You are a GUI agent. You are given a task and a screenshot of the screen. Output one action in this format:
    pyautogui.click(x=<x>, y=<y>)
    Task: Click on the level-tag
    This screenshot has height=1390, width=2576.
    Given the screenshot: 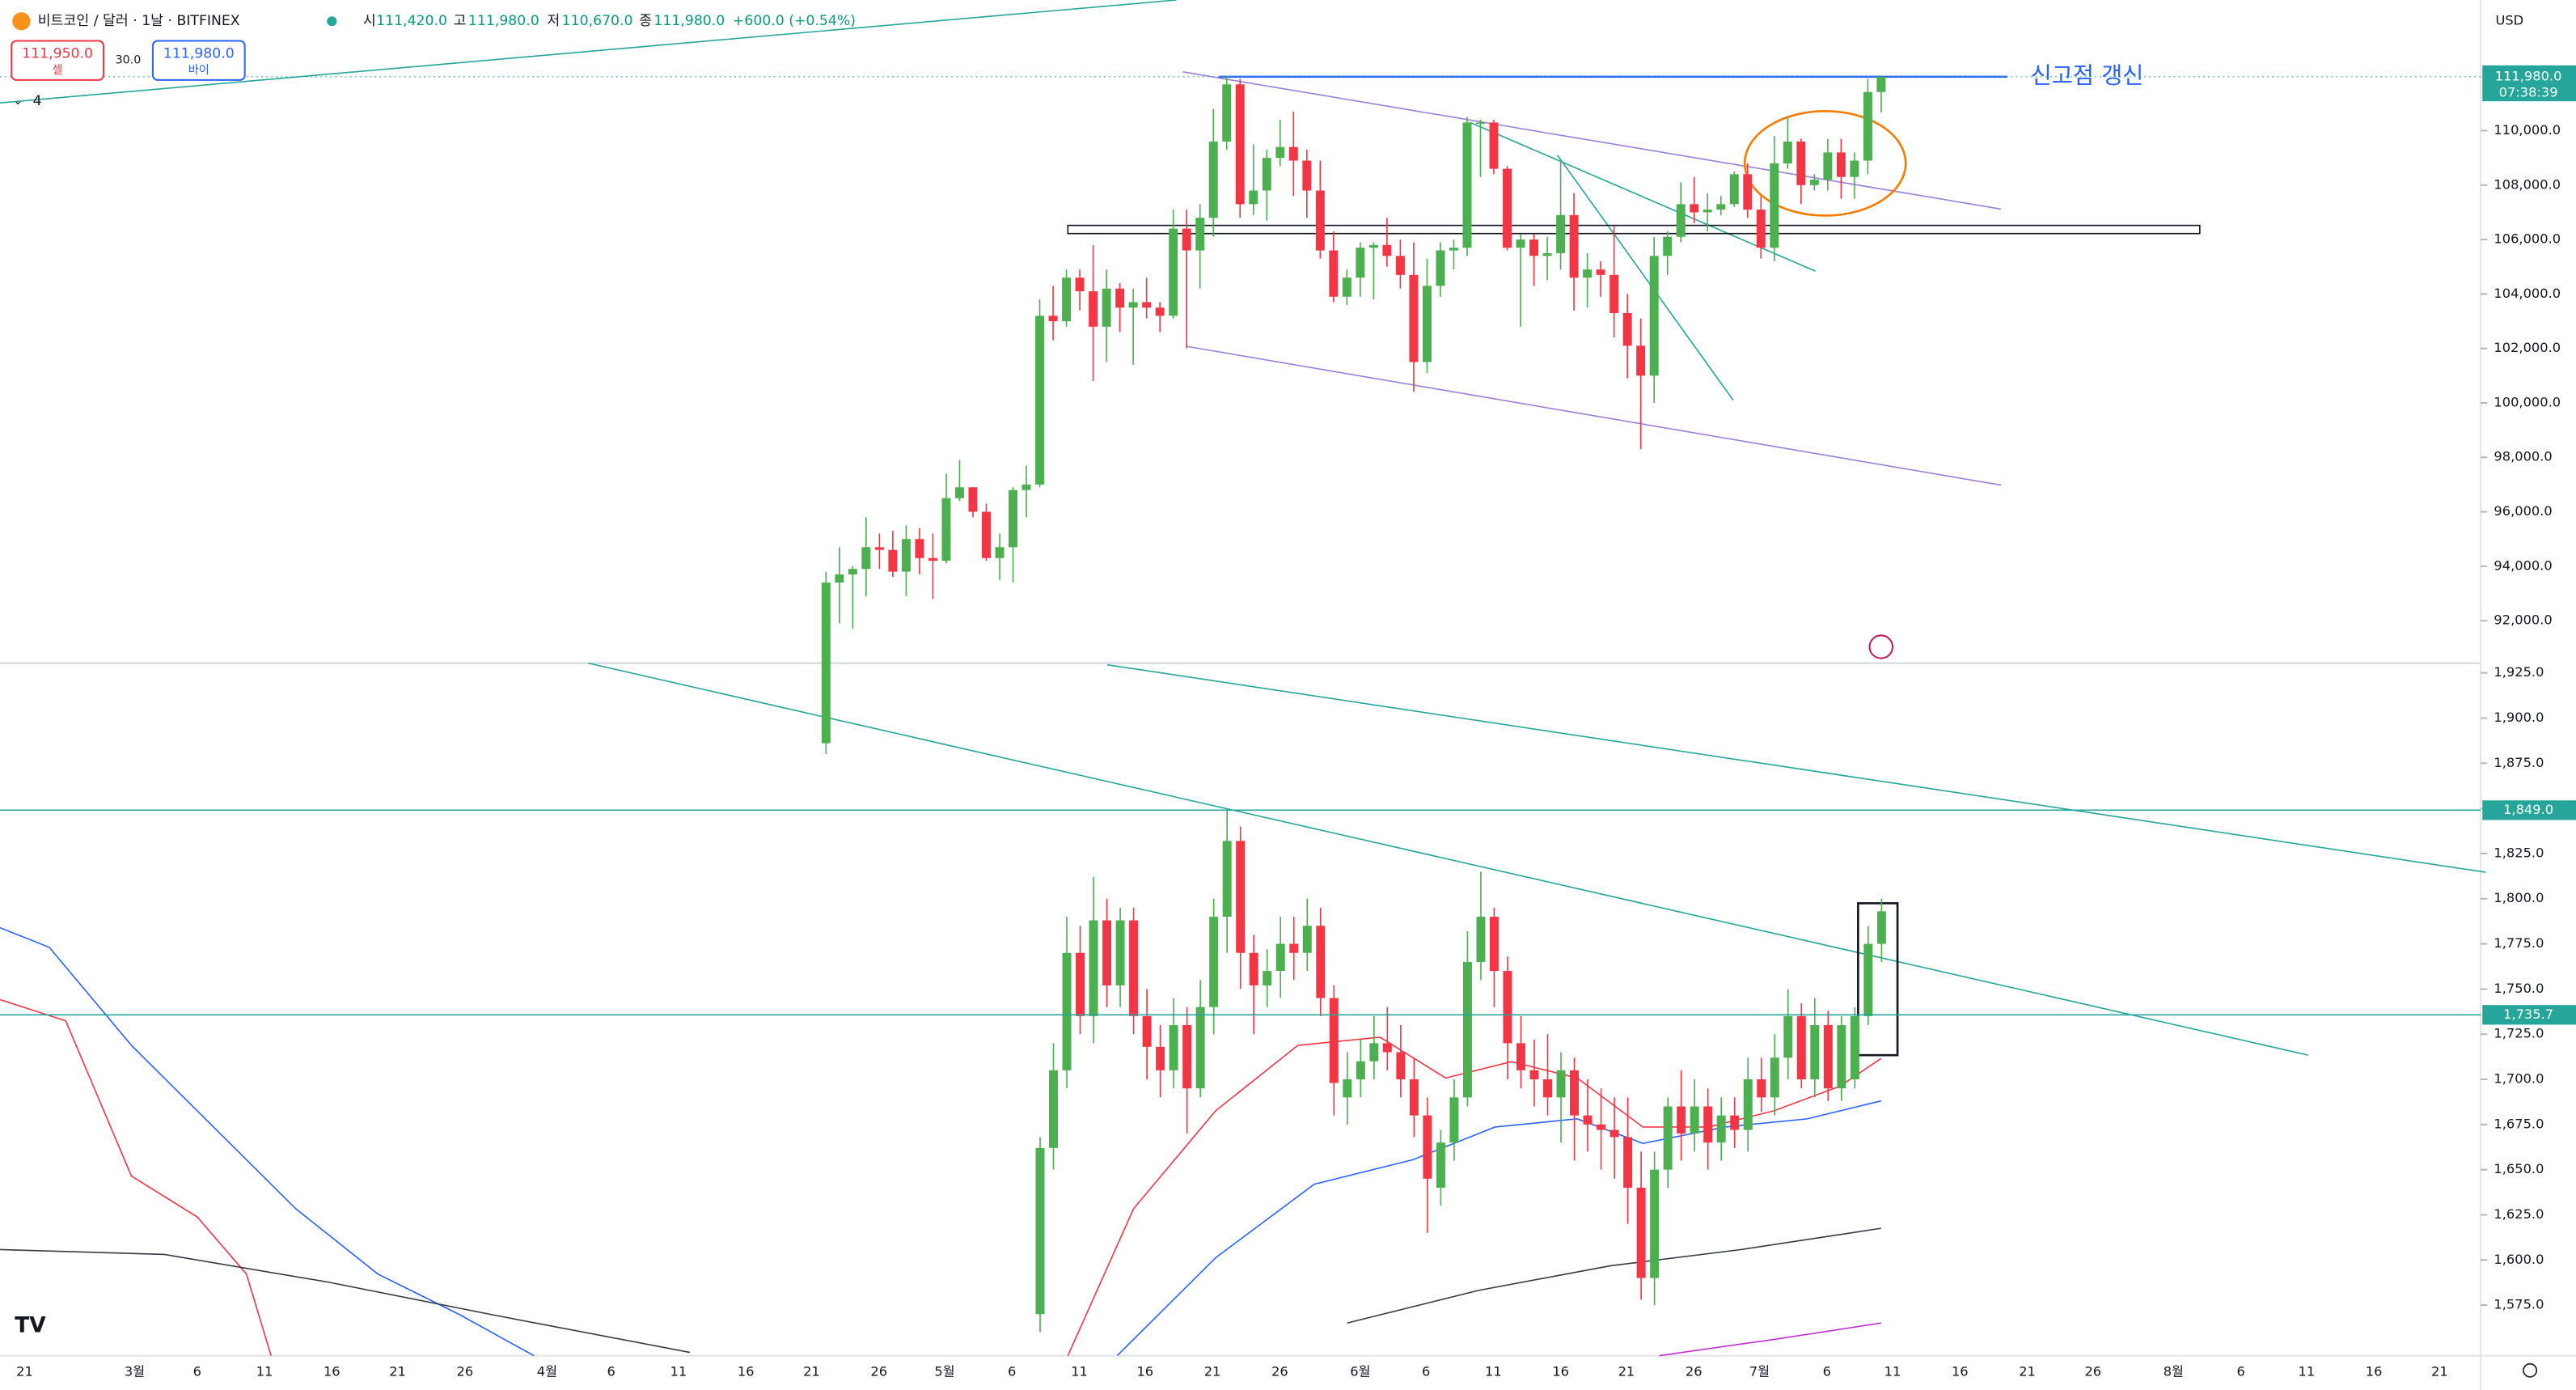 What is the action you would take?
    pyautogui.click(x=2529, y=810)
    